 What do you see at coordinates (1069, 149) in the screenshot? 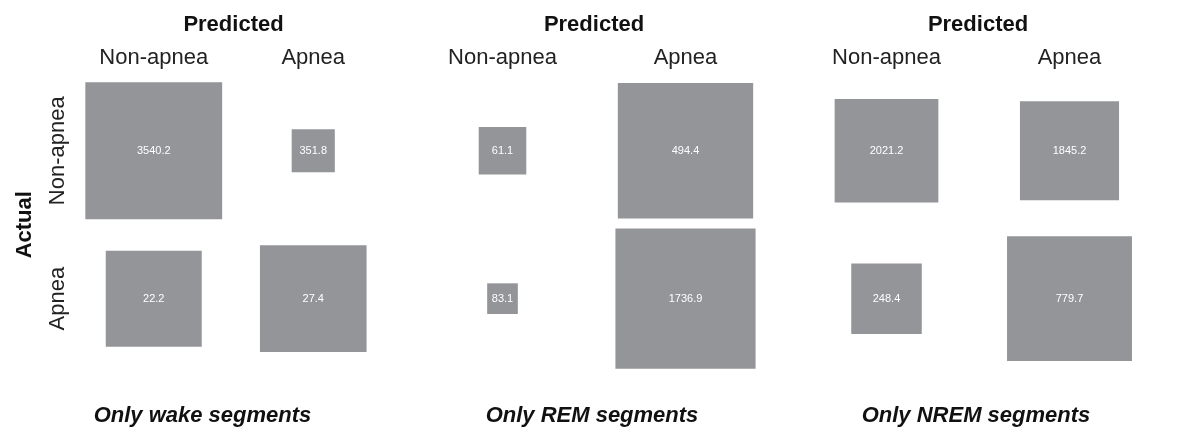
I see `data-label: 1845.2` at bounding box center [1069, 149].